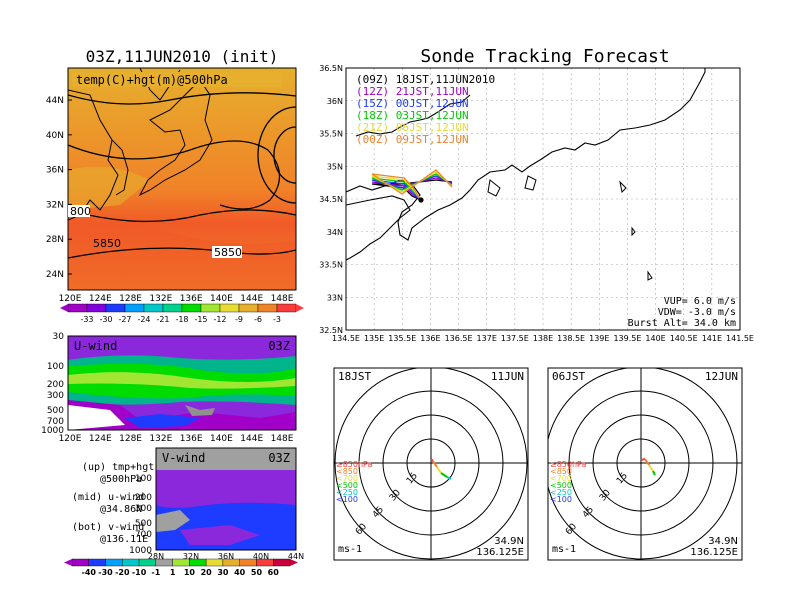 The width and height of the screenshot is (792, 612). Describe the element at coordinates (124, 539) in the screenshot. I see `legend-bot-2: @136.11E` at that location.